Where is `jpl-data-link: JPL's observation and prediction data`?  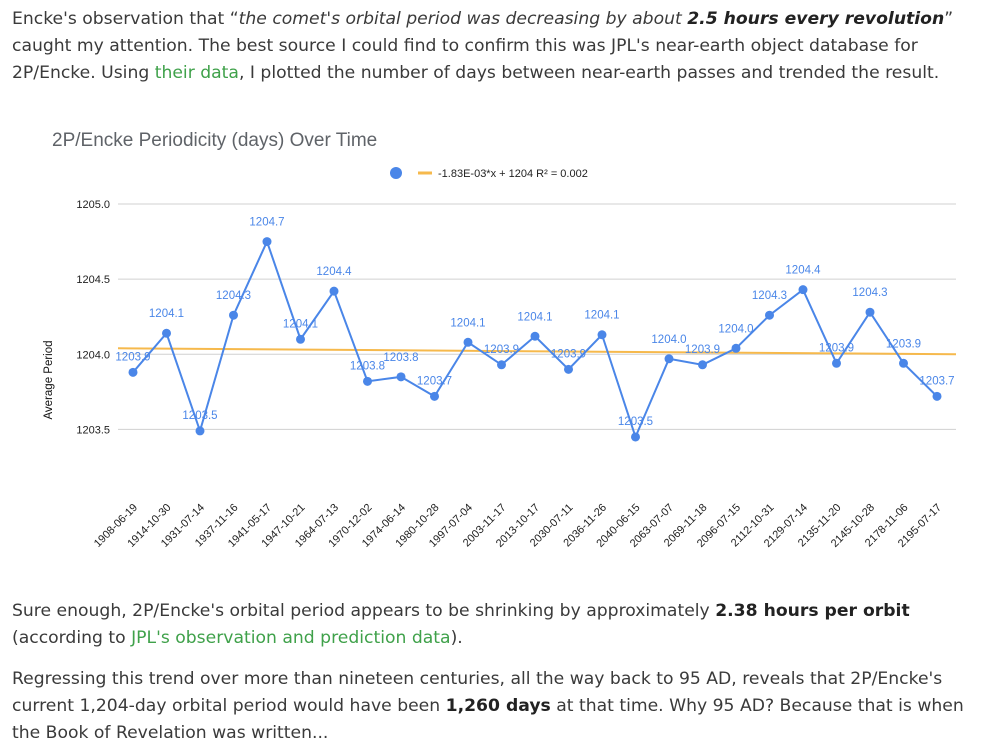
jpl-data-link: JPL's observation and prediction data is located at coordinates (291, 638).